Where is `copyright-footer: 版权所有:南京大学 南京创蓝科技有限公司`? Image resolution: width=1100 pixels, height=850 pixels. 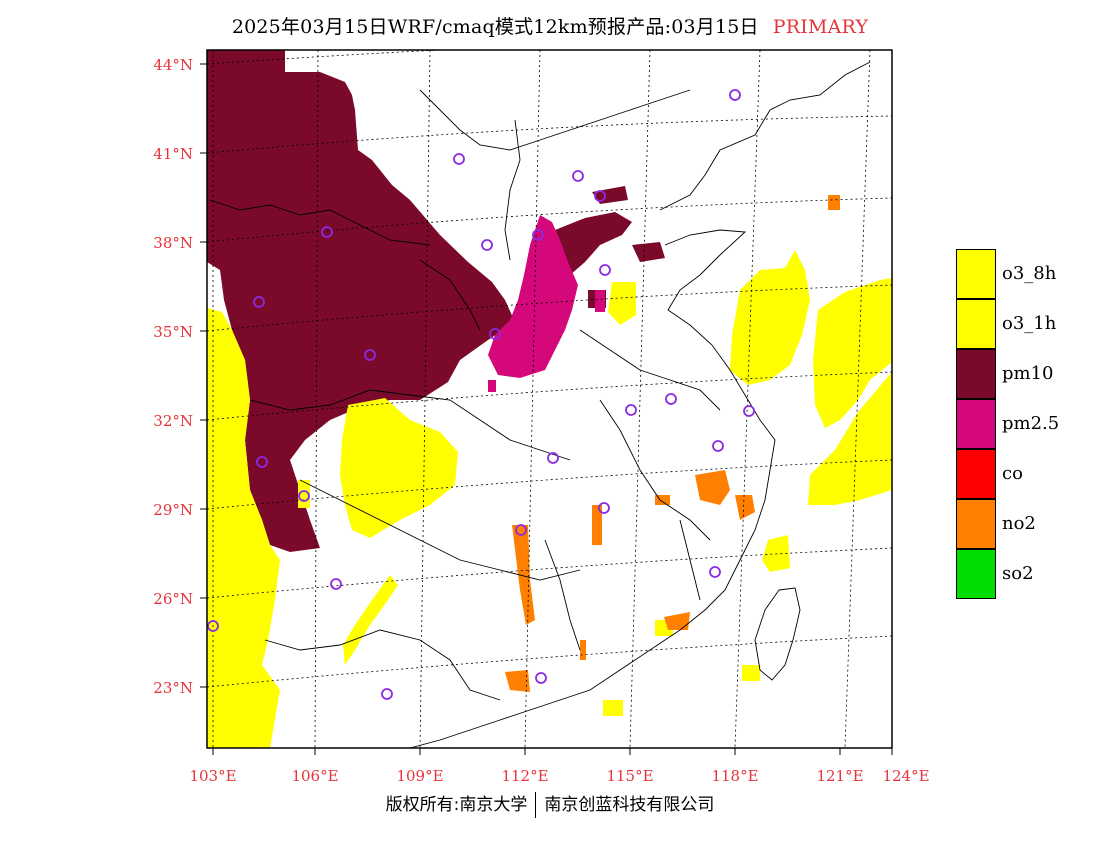 copyright-footer: 版权所有:南京大学 南京创蓝科技有限公司 is located at coordinates (550, 804).